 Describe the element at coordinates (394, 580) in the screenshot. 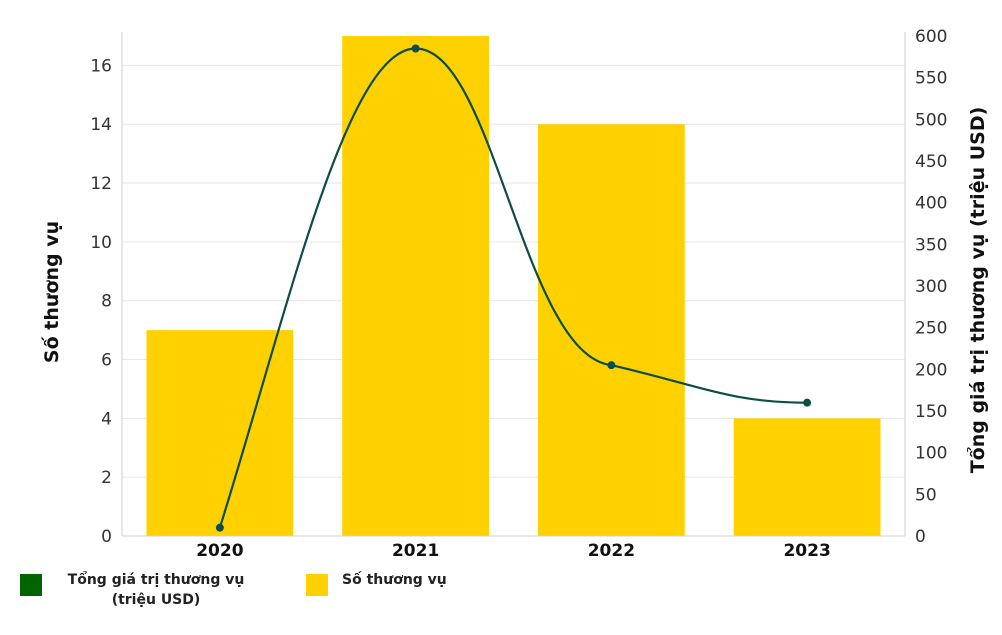

I see `legend-label-deal-count: Số thương vụ` at that location.